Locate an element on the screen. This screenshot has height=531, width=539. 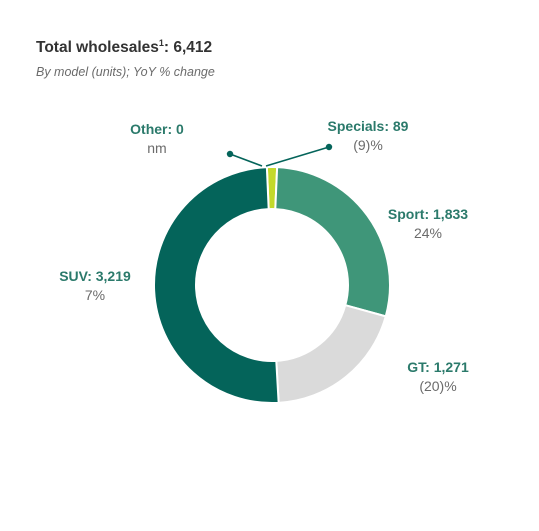
donut-slice-sport is located at coordinates (332, 242).